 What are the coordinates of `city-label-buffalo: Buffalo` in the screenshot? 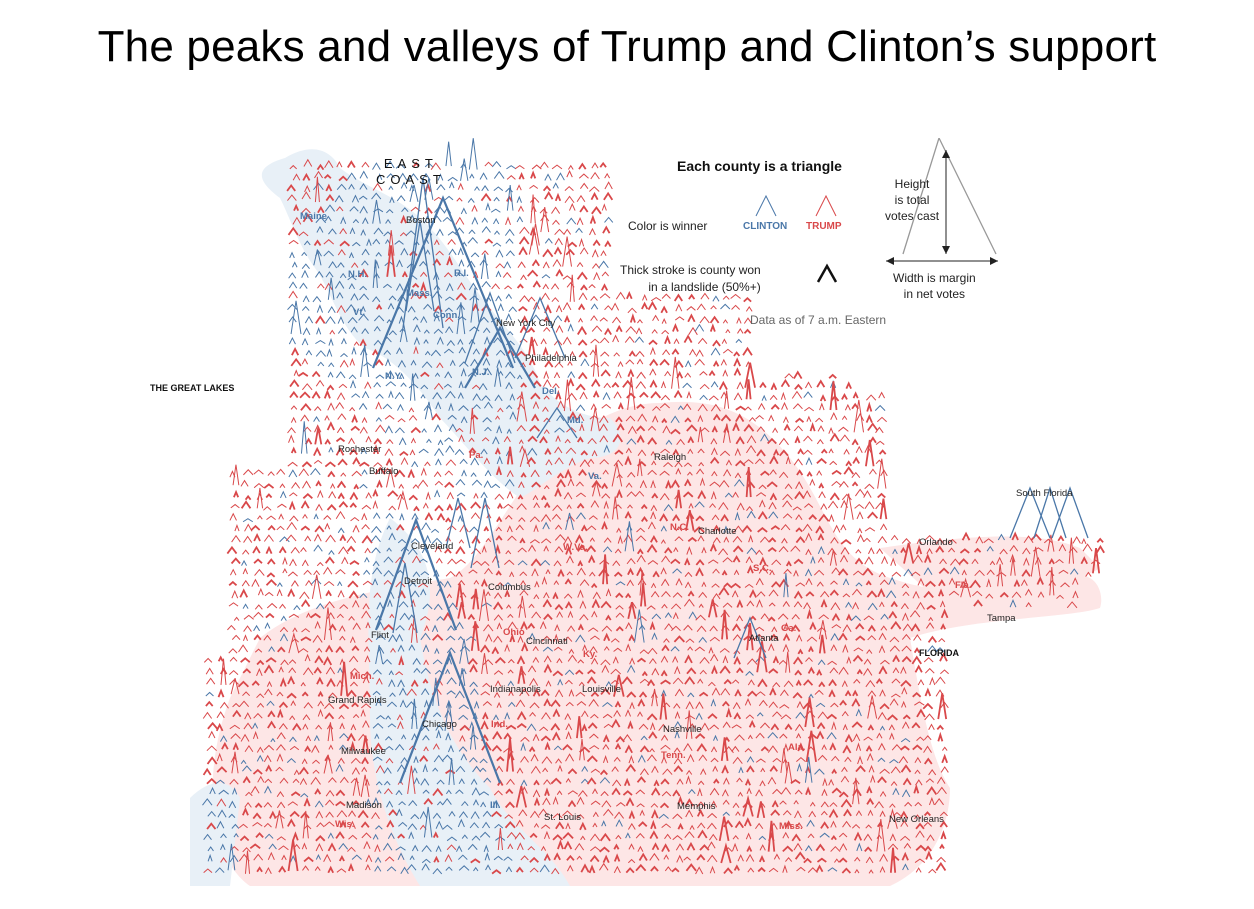 It's located at (384, 471).